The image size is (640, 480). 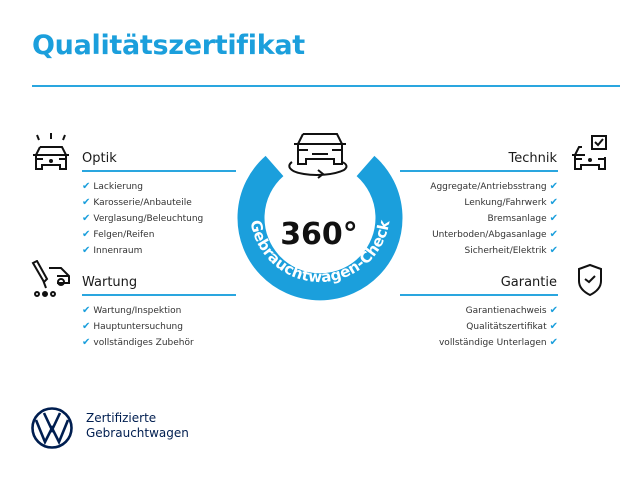 What do you see at coordinates (326, 86) in the screenshot?
I see `title-divider` at bounding box center [326, 86].